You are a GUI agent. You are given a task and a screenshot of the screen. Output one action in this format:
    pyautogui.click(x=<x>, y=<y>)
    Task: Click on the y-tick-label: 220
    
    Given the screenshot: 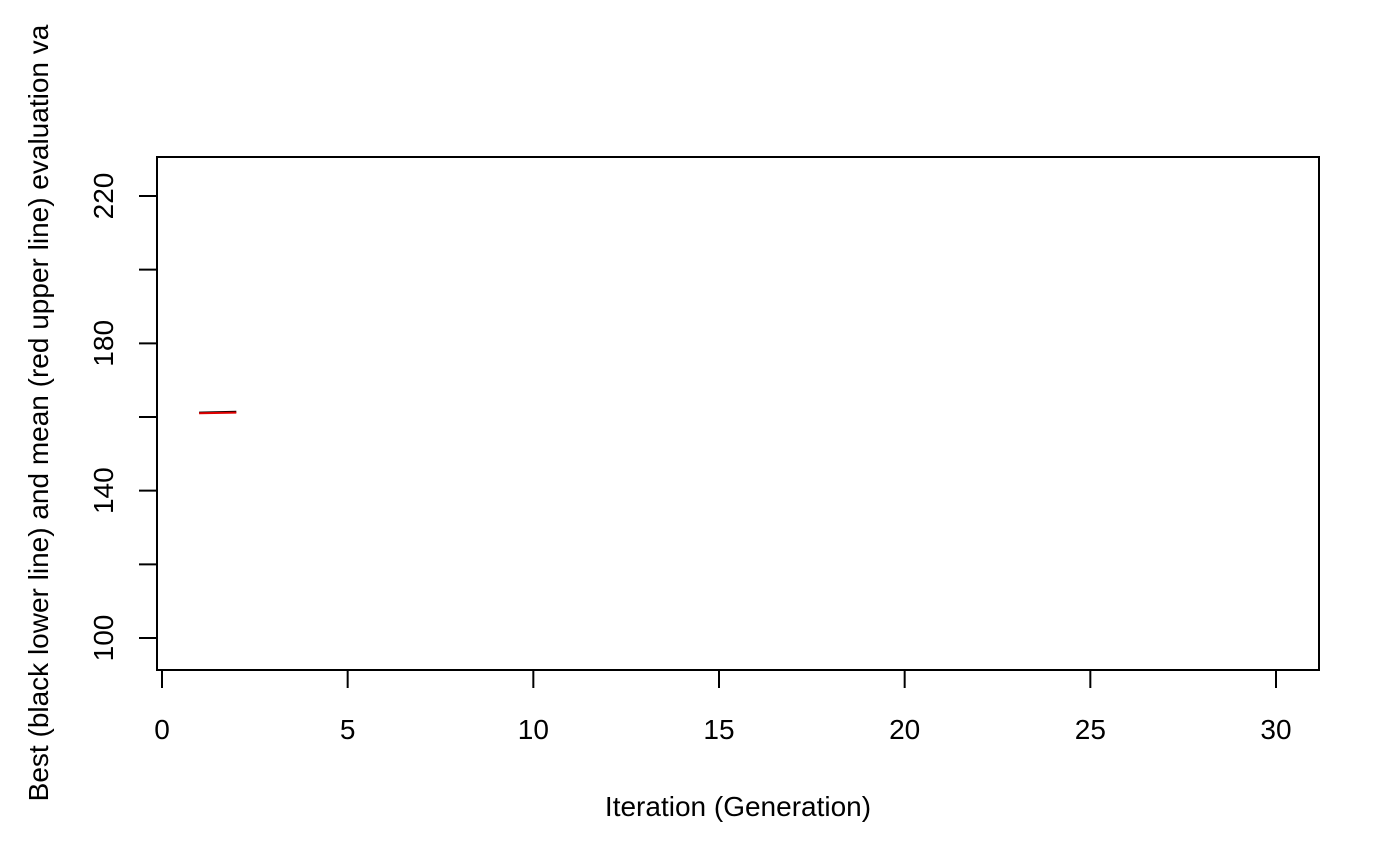 What is the action you would take?
    pyautogui.click(x=103, y=196)
    